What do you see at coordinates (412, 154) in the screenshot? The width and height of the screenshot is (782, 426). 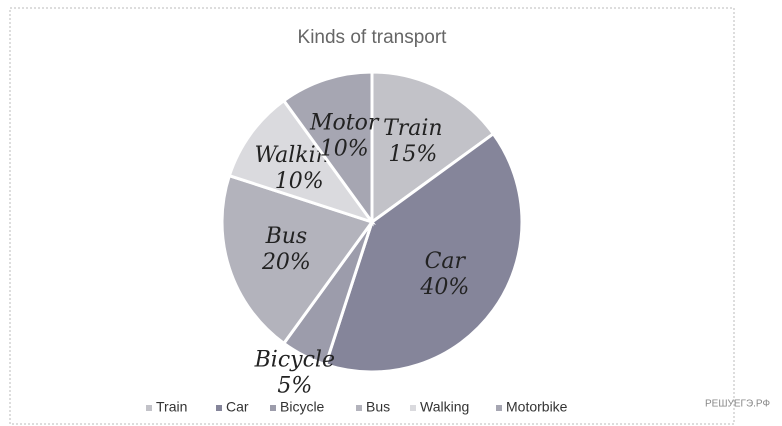 I see `data-label: 15%` at bounding box center [412, 154].